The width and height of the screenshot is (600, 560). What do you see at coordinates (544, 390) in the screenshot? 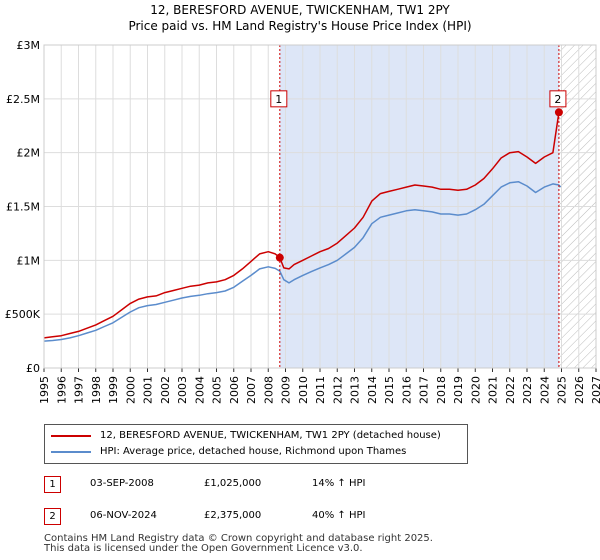
I see `x-tick-label: 2024` at bounding box center [544, 390].